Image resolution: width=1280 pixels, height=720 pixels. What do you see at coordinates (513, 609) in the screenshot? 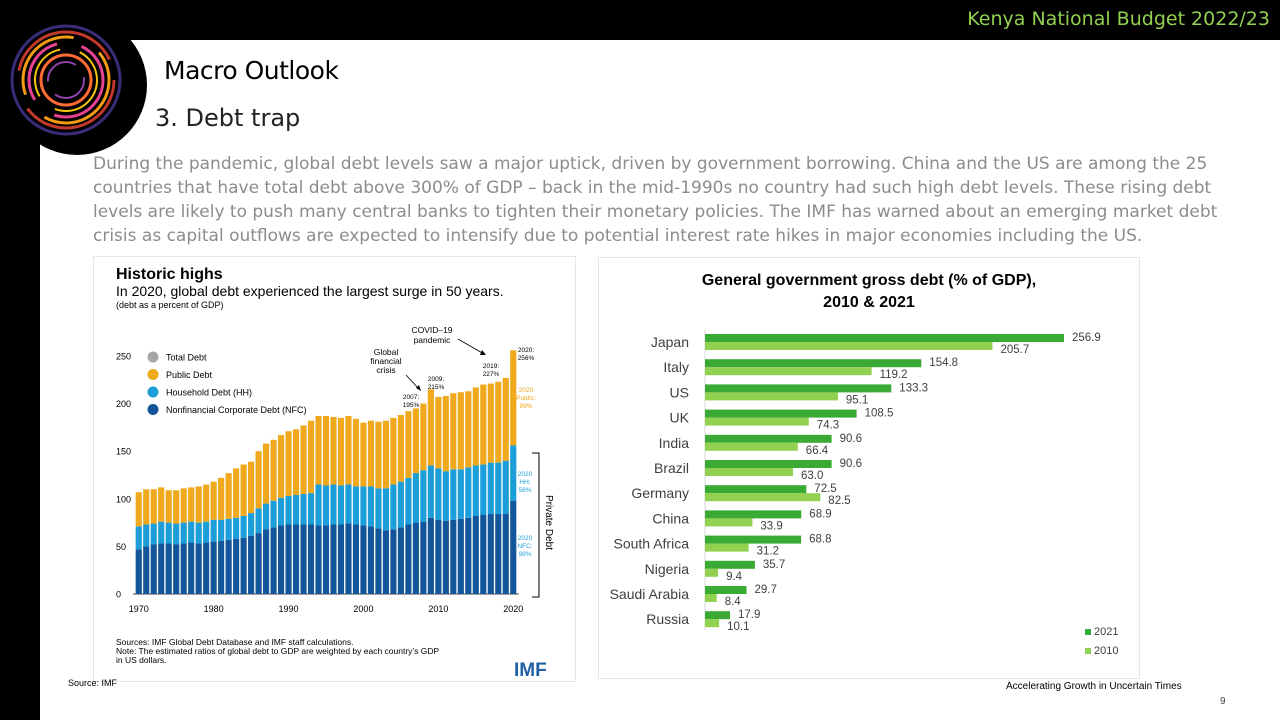
I see `imf-xtick-2020: 2020` at bounding box center [513, 609].